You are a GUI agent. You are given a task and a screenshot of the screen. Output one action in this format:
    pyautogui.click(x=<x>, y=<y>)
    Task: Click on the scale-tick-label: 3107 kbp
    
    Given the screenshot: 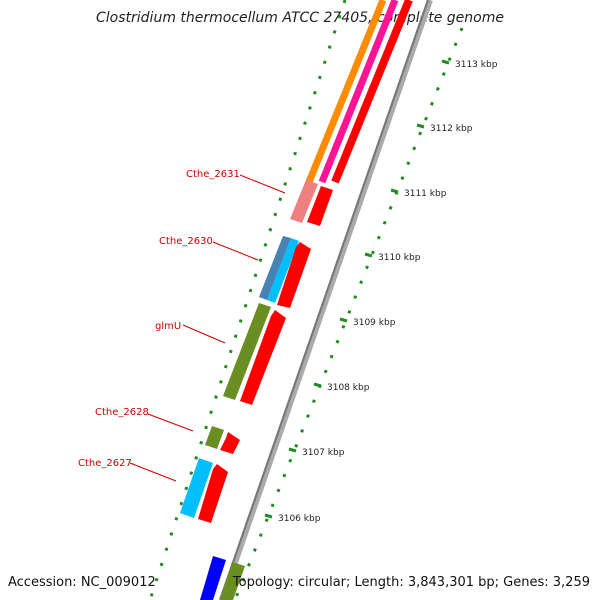 What is the action you would take?
    pyautogui.click(x=323, y=453)
    